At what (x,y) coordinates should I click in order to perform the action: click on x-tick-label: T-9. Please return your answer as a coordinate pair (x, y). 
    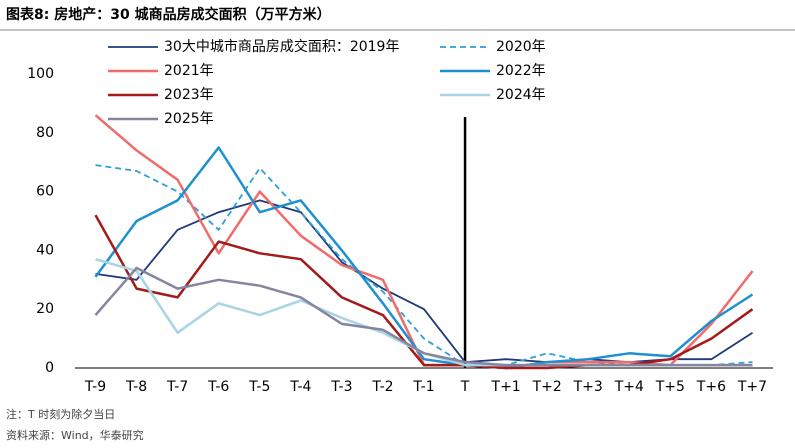
    Looking at the image, I should click on (95, 387).